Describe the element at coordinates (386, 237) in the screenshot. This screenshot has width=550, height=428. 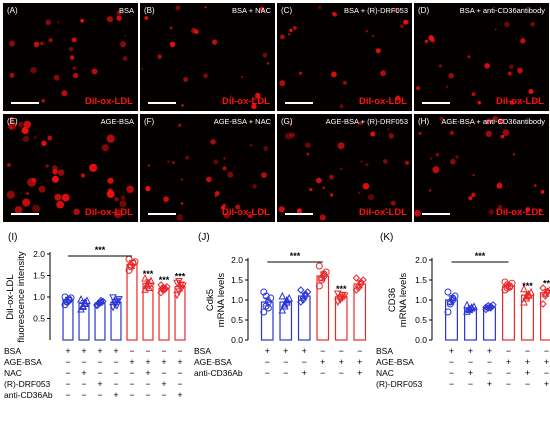
I see `panel-label: (K)` at that location.